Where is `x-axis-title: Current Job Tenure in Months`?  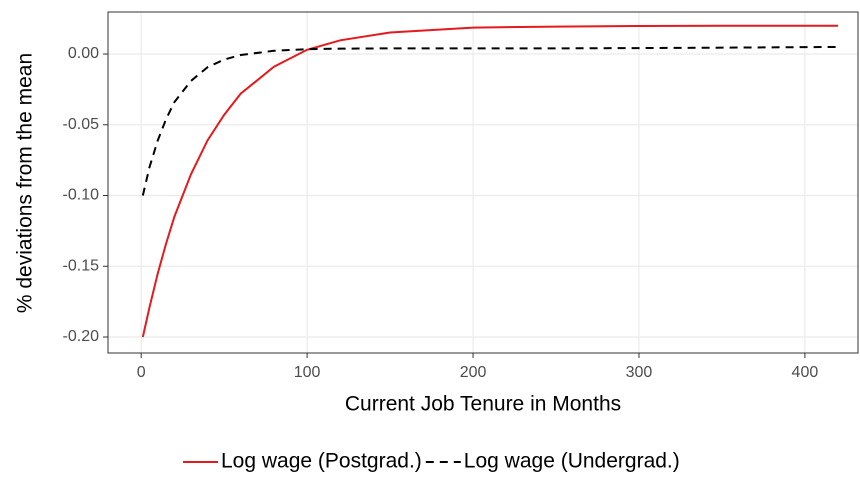
x-axis-title: Current Job Tenure in Months is located at coordinates (483, 404).